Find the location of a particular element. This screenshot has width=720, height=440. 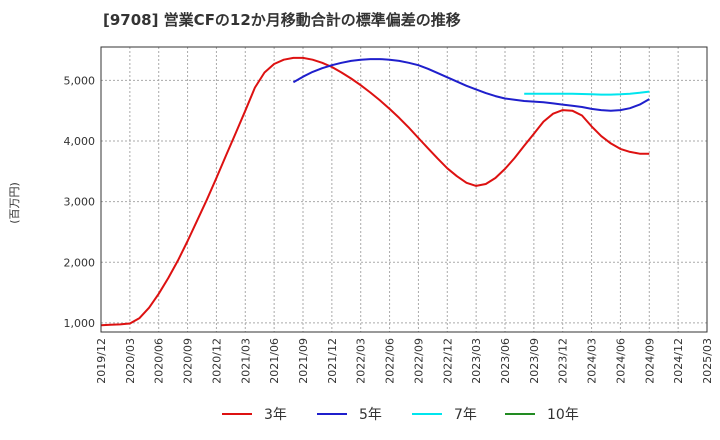

legend-label: 3年 is located at coordinates (275, 415).